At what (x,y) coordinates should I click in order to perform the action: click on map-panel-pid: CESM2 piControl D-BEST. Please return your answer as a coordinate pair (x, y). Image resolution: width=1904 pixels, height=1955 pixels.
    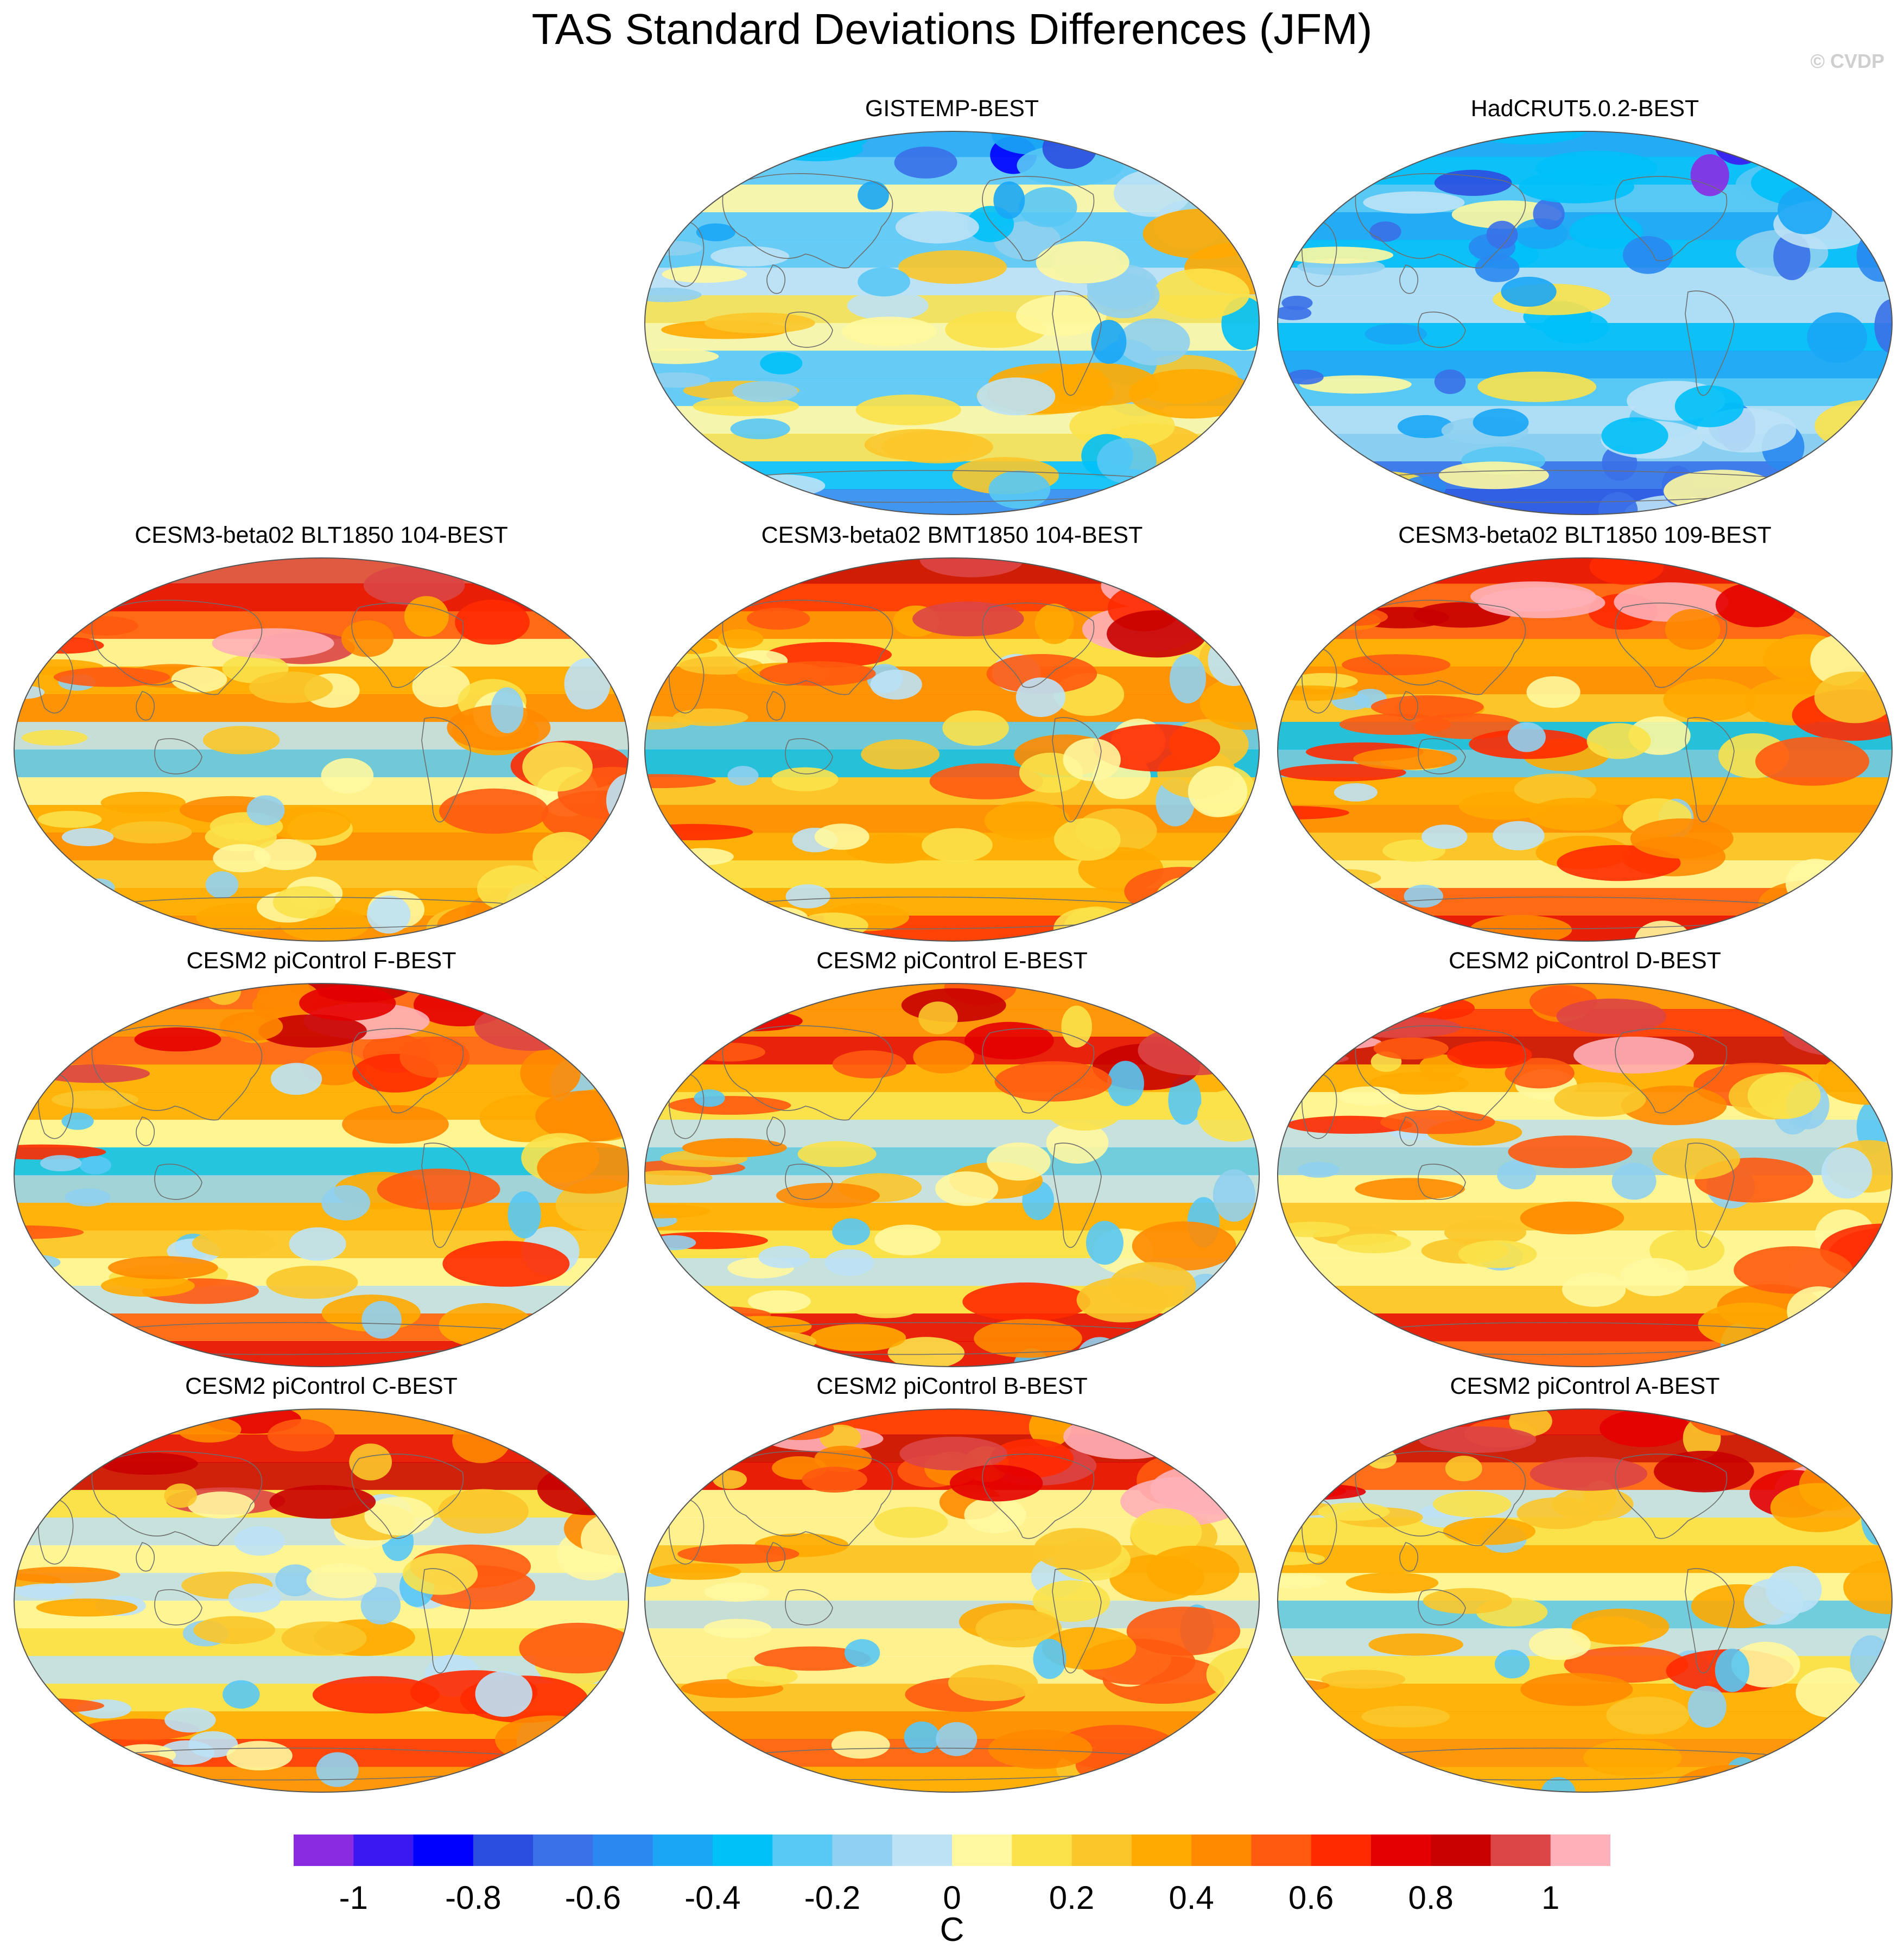
    Looking at the image, I should click on (1584, 1159).